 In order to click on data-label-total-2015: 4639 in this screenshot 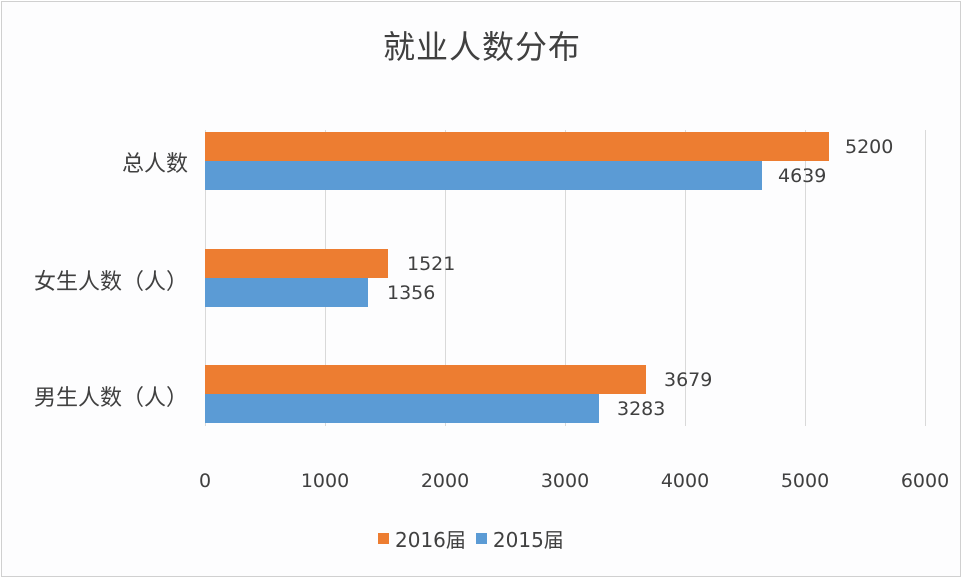, I will do `click(802, 176)`.